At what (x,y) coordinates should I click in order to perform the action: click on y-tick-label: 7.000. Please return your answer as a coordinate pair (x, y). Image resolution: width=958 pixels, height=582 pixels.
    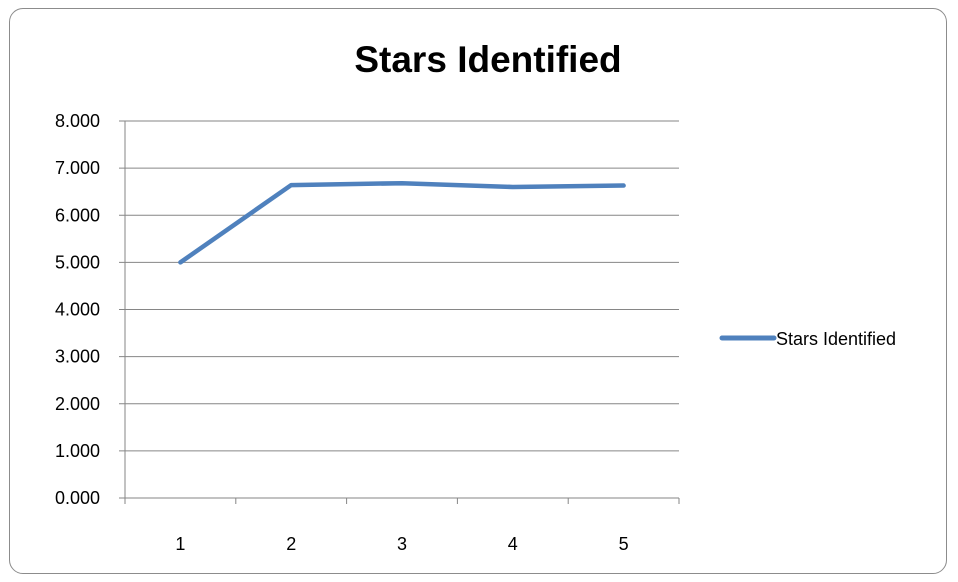
    Looking at the image, I should click on (77, 168).